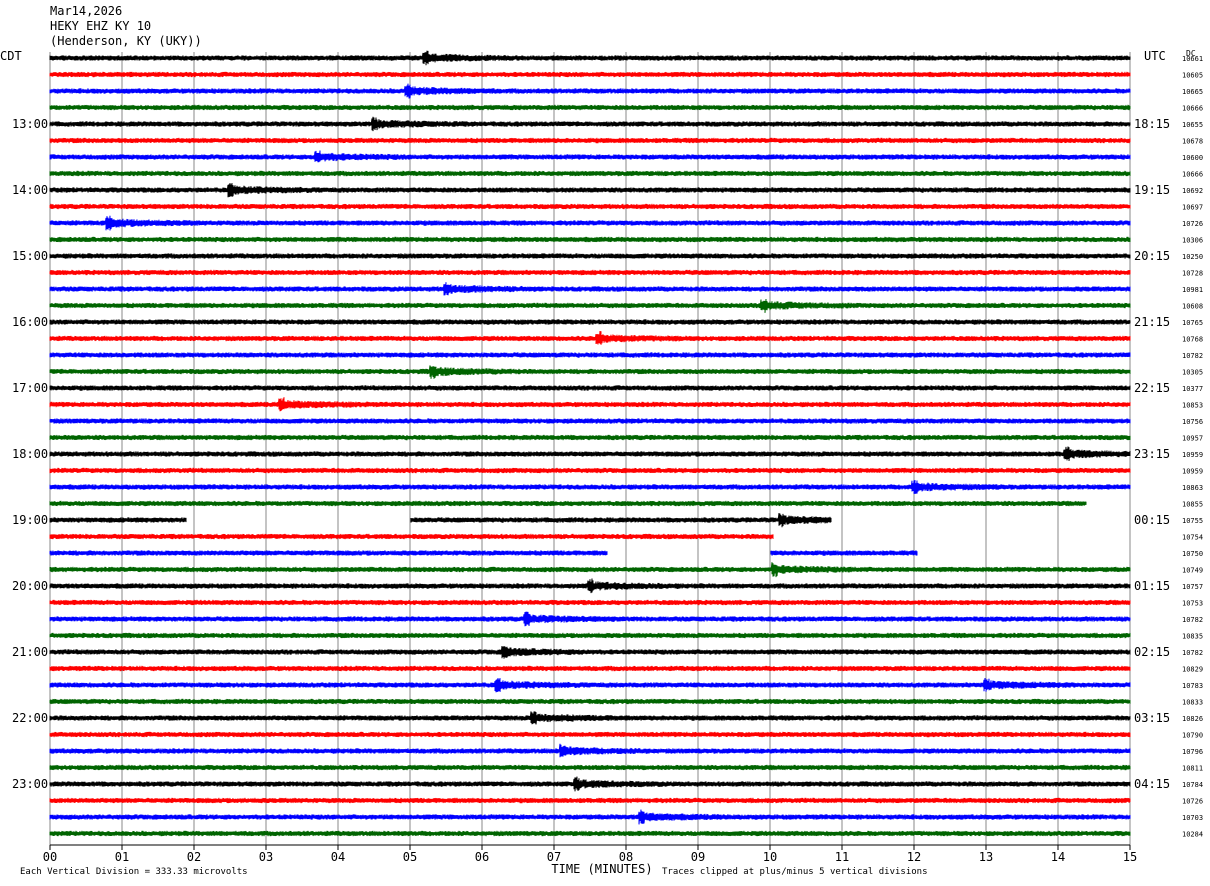  I want to click on x-tick-label: 13, so click(986, 857).